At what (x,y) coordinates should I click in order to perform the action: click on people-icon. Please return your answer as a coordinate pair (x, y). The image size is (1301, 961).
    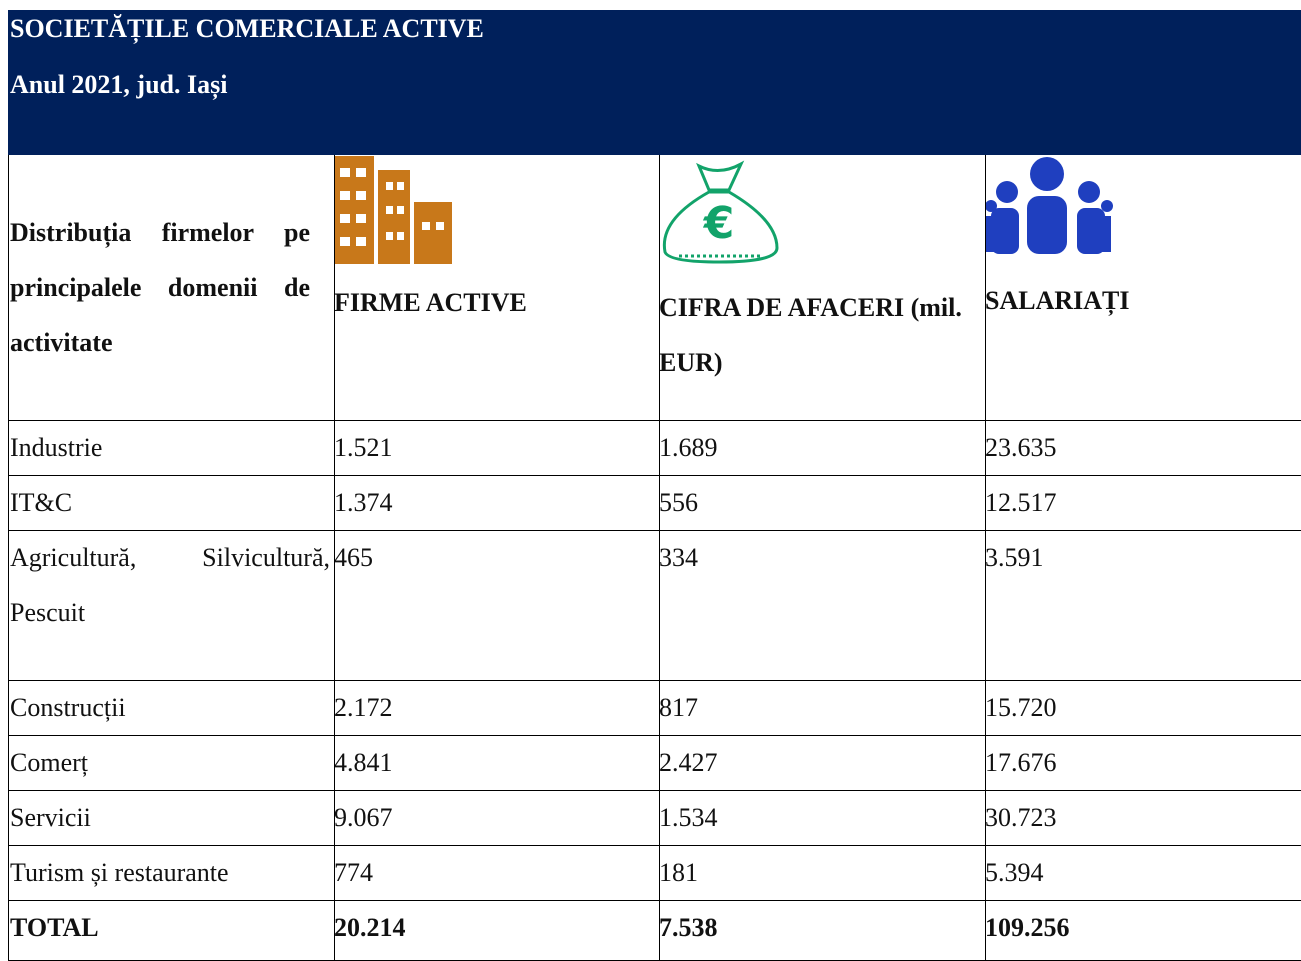
    Looking at the image, I should click on (1049, 205).